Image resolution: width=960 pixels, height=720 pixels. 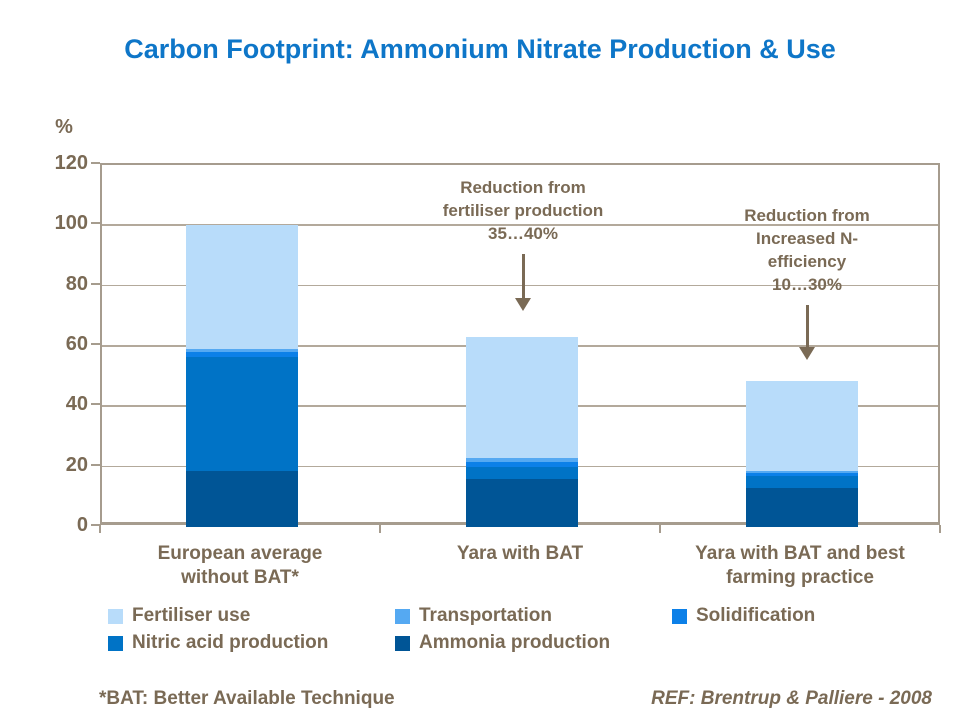 I want to click on annotation-line: 35…40%, so click(x=523, y=233).